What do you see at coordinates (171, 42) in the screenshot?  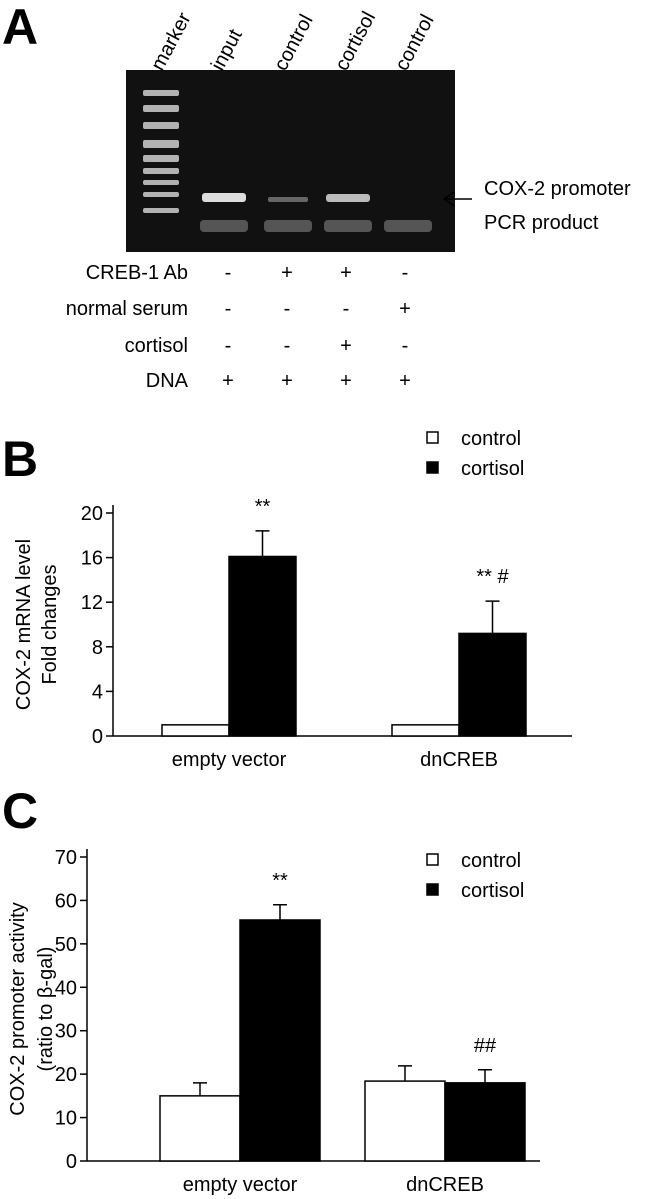 I see `lane-label: marker` at bounding box center [171, 42].